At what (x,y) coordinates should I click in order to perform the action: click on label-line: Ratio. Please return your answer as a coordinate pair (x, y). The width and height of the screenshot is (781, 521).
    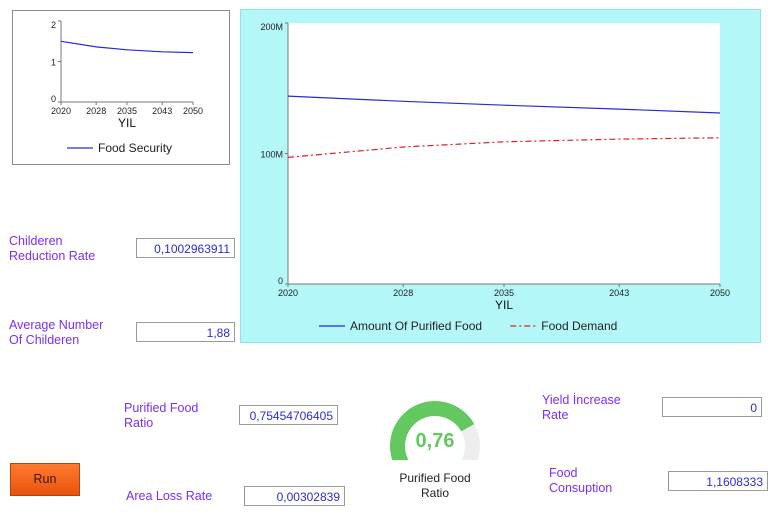
    Looking at the image, I should click on (139, 423).